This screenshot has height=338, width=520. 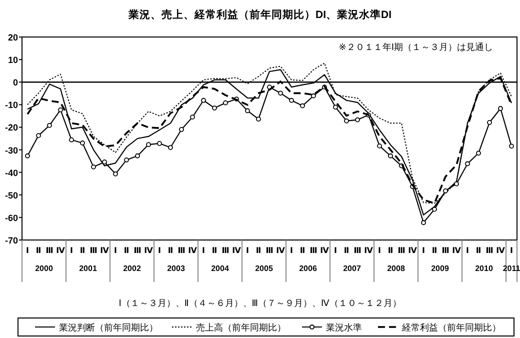 What do you see at coordinates (344, 327) in the screenshot?
I see `legend-label: 業況水準` at bounding box center [344, 327].